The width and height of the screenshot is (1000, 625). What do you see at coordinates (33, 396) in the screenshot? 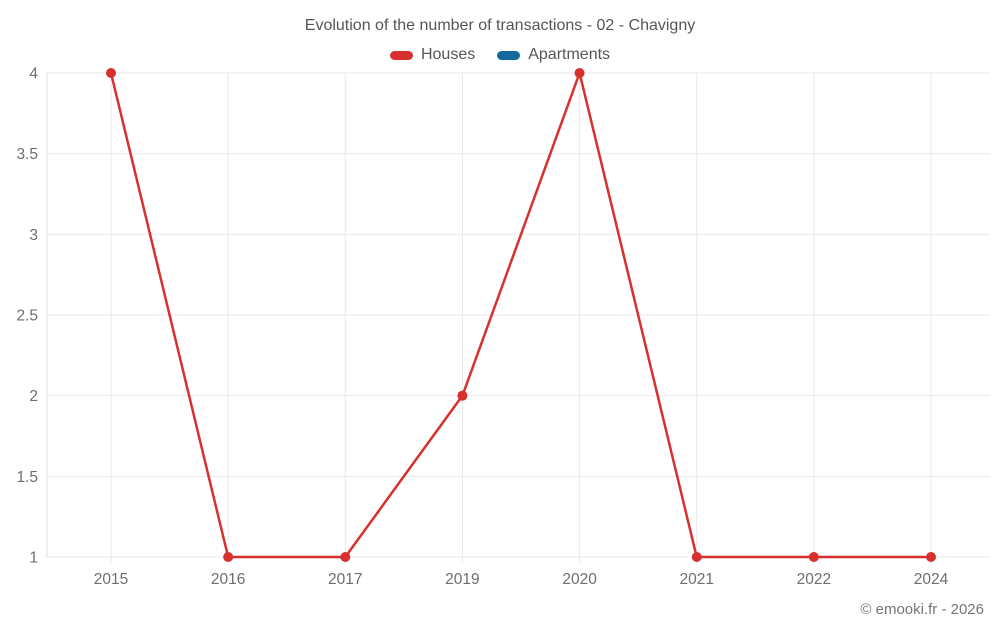
I see `y-tick-label: 2` at bounding box center [33, 396].